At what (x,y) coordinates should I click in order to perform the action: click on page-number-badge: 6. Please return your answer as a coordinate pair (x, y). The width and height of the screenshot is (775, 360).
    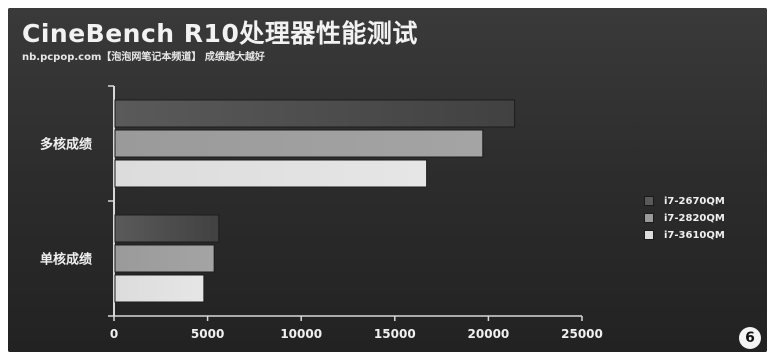
    Looking at the image, I should click on (750, 338).